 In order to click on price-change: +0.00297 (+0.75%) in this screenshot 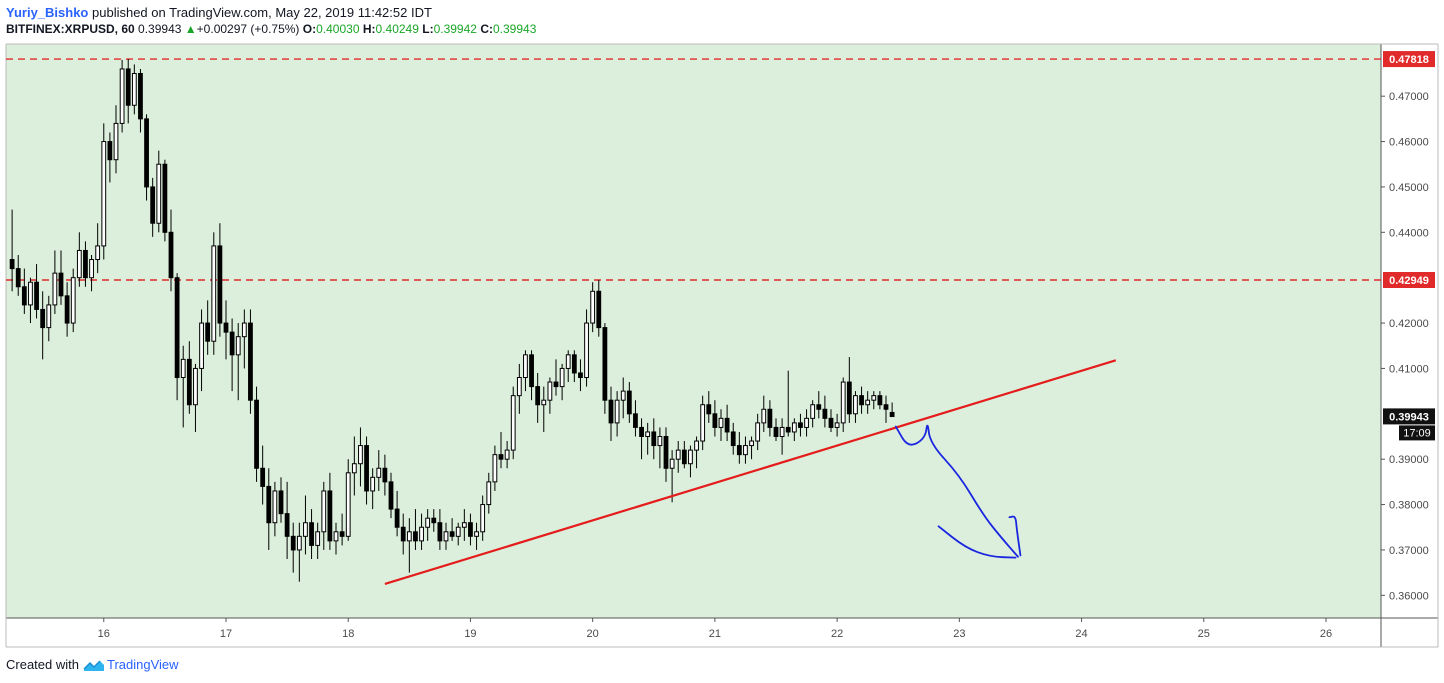, I will do `click(248, 29)`.